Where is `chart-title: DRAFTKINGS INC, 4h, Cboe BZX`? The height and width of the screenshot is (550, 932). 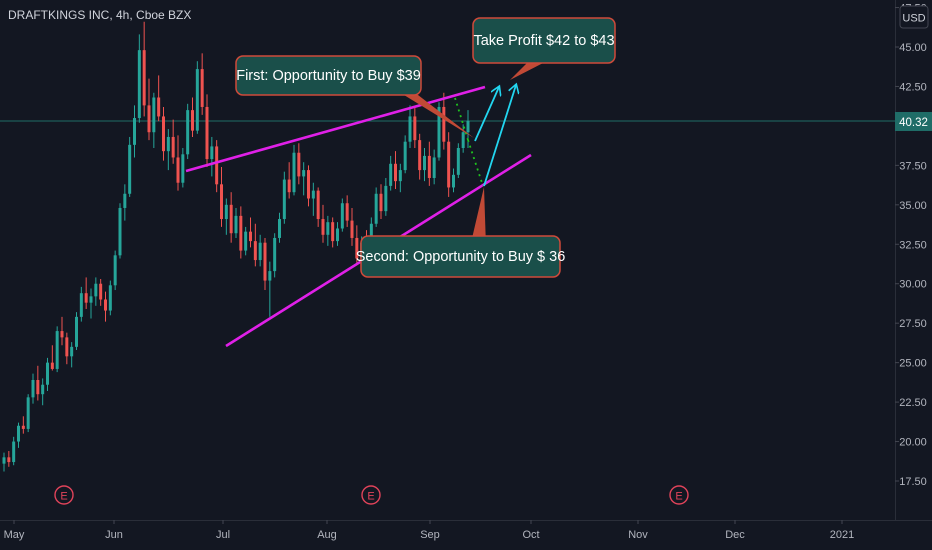 chart-title: DRAFTKINGS INC, 4h, Cboe BZX is located at coordinates (99, 15).